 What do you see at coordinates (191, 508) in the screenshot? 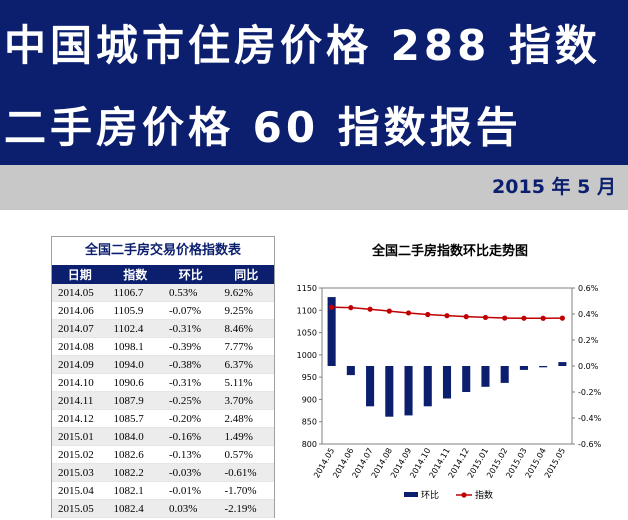
I see `table-cell: 0.03%` at bounding box center [191, 508].